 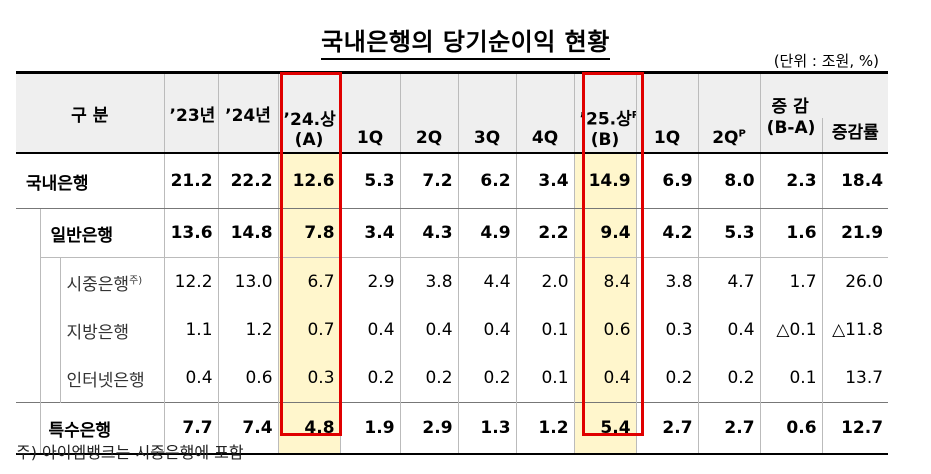 What do you see at coordinates (487, 112) in the screenshot?
I see `header-2024-q3: 3Q` at bounding box center [487, 112].